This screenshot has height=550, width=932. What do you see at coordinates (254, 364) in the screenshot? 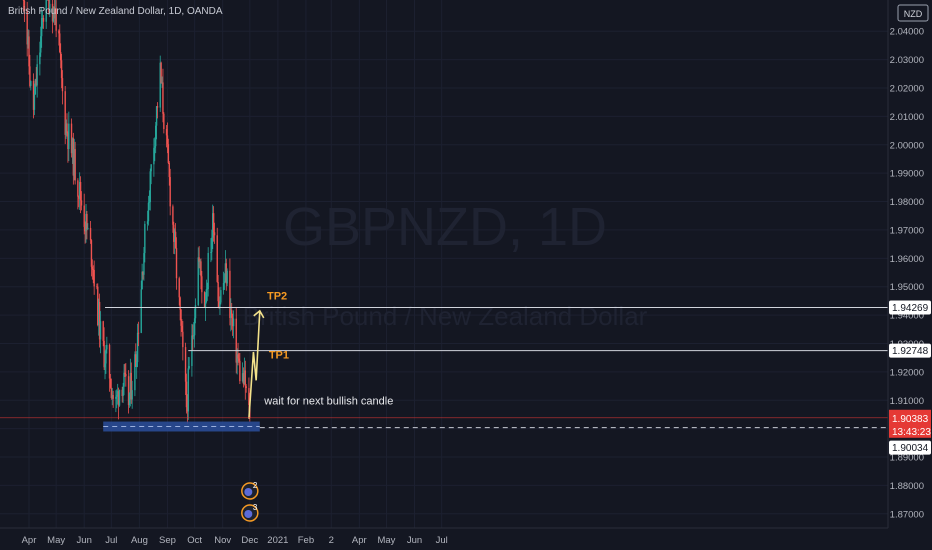
I see `projection-arrow` at bounding box center [254, 364].